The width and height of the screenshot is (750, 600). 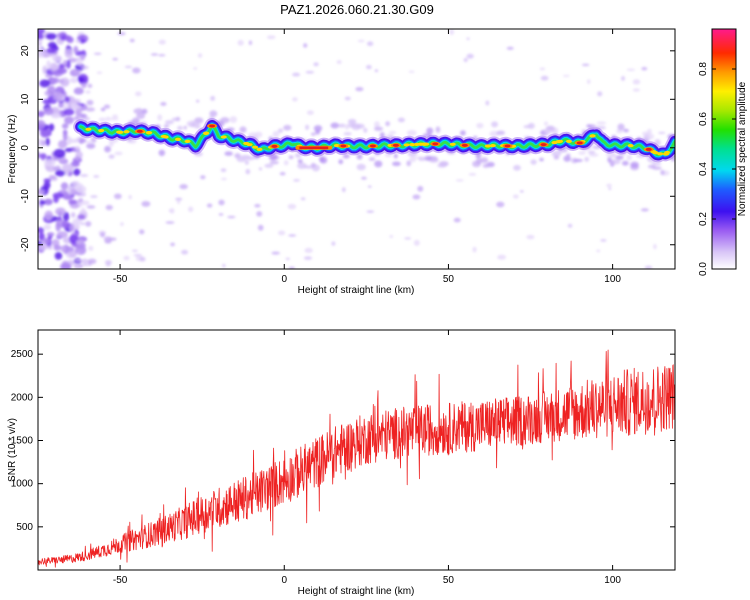 I want to click on spectrogram-x-tick-label: 0, so click(x=284, y=279).